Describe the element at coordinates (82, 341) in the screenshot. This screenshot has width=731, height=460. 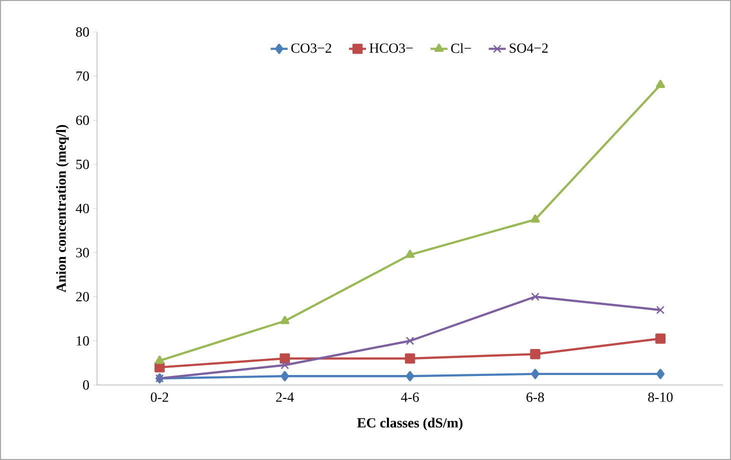
I see `y-tick-label: 10` at that location.